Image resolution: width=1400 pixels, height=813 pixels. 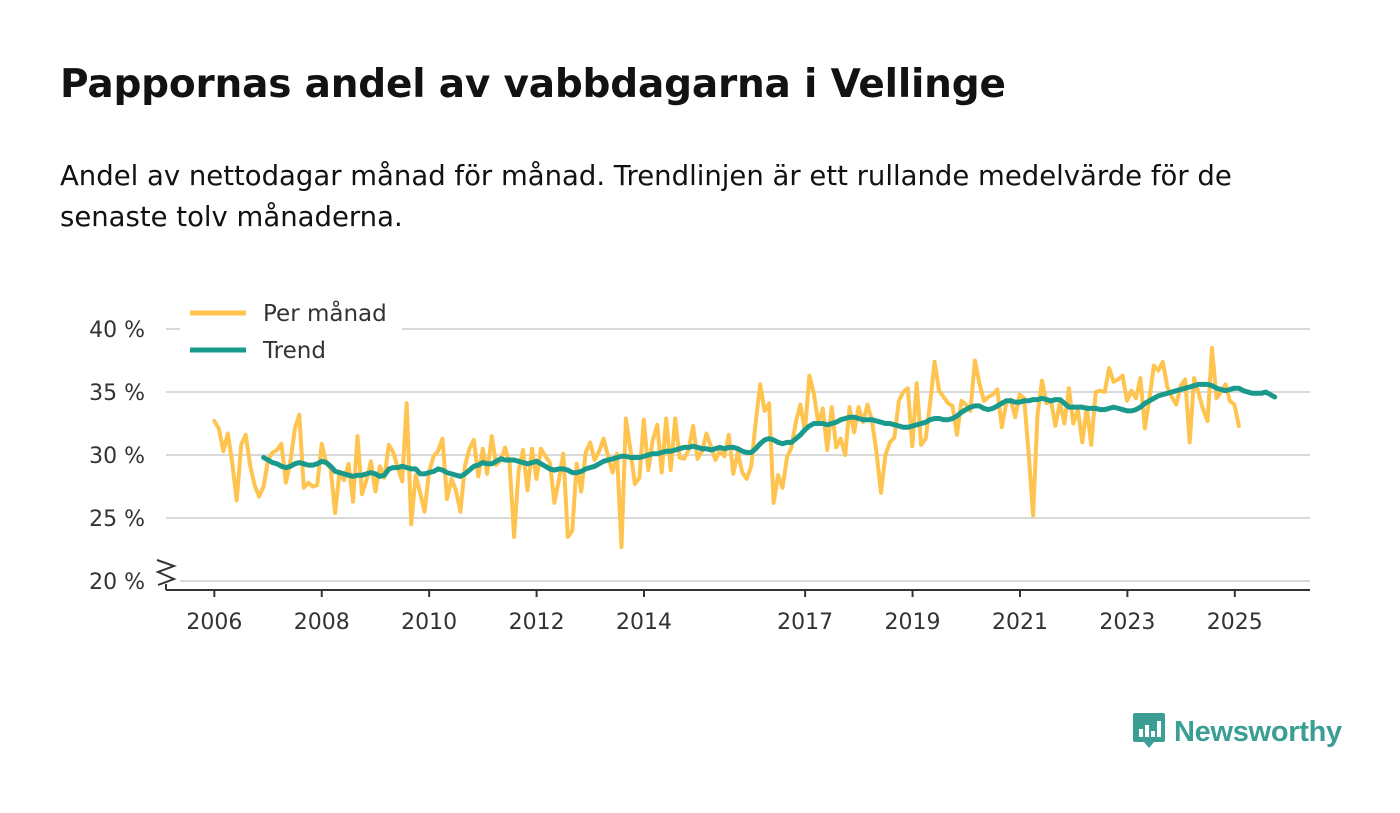 What do you see at coordinates (1149, 730) in the screenshot?
I see `newsworthy-logo-icon` at bounding box center [1149, 730].